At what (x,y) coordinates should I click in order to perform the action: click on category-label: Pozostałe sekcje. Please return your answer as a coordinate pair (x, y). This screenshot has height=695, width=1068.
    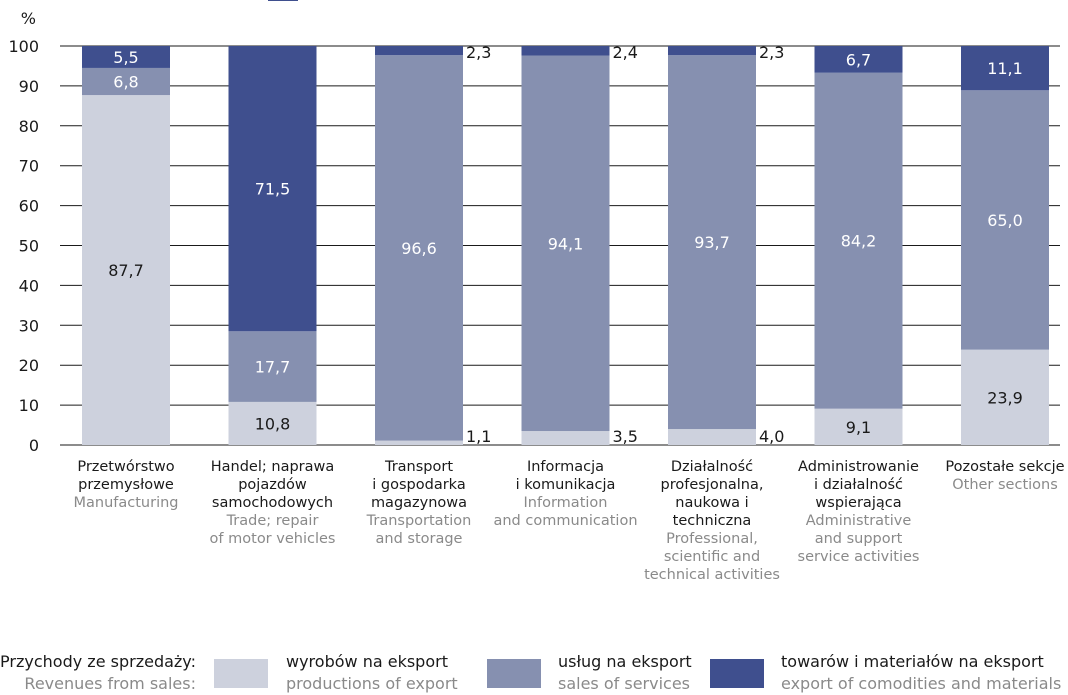
    Looking at the image, I should click on (1004, 467).